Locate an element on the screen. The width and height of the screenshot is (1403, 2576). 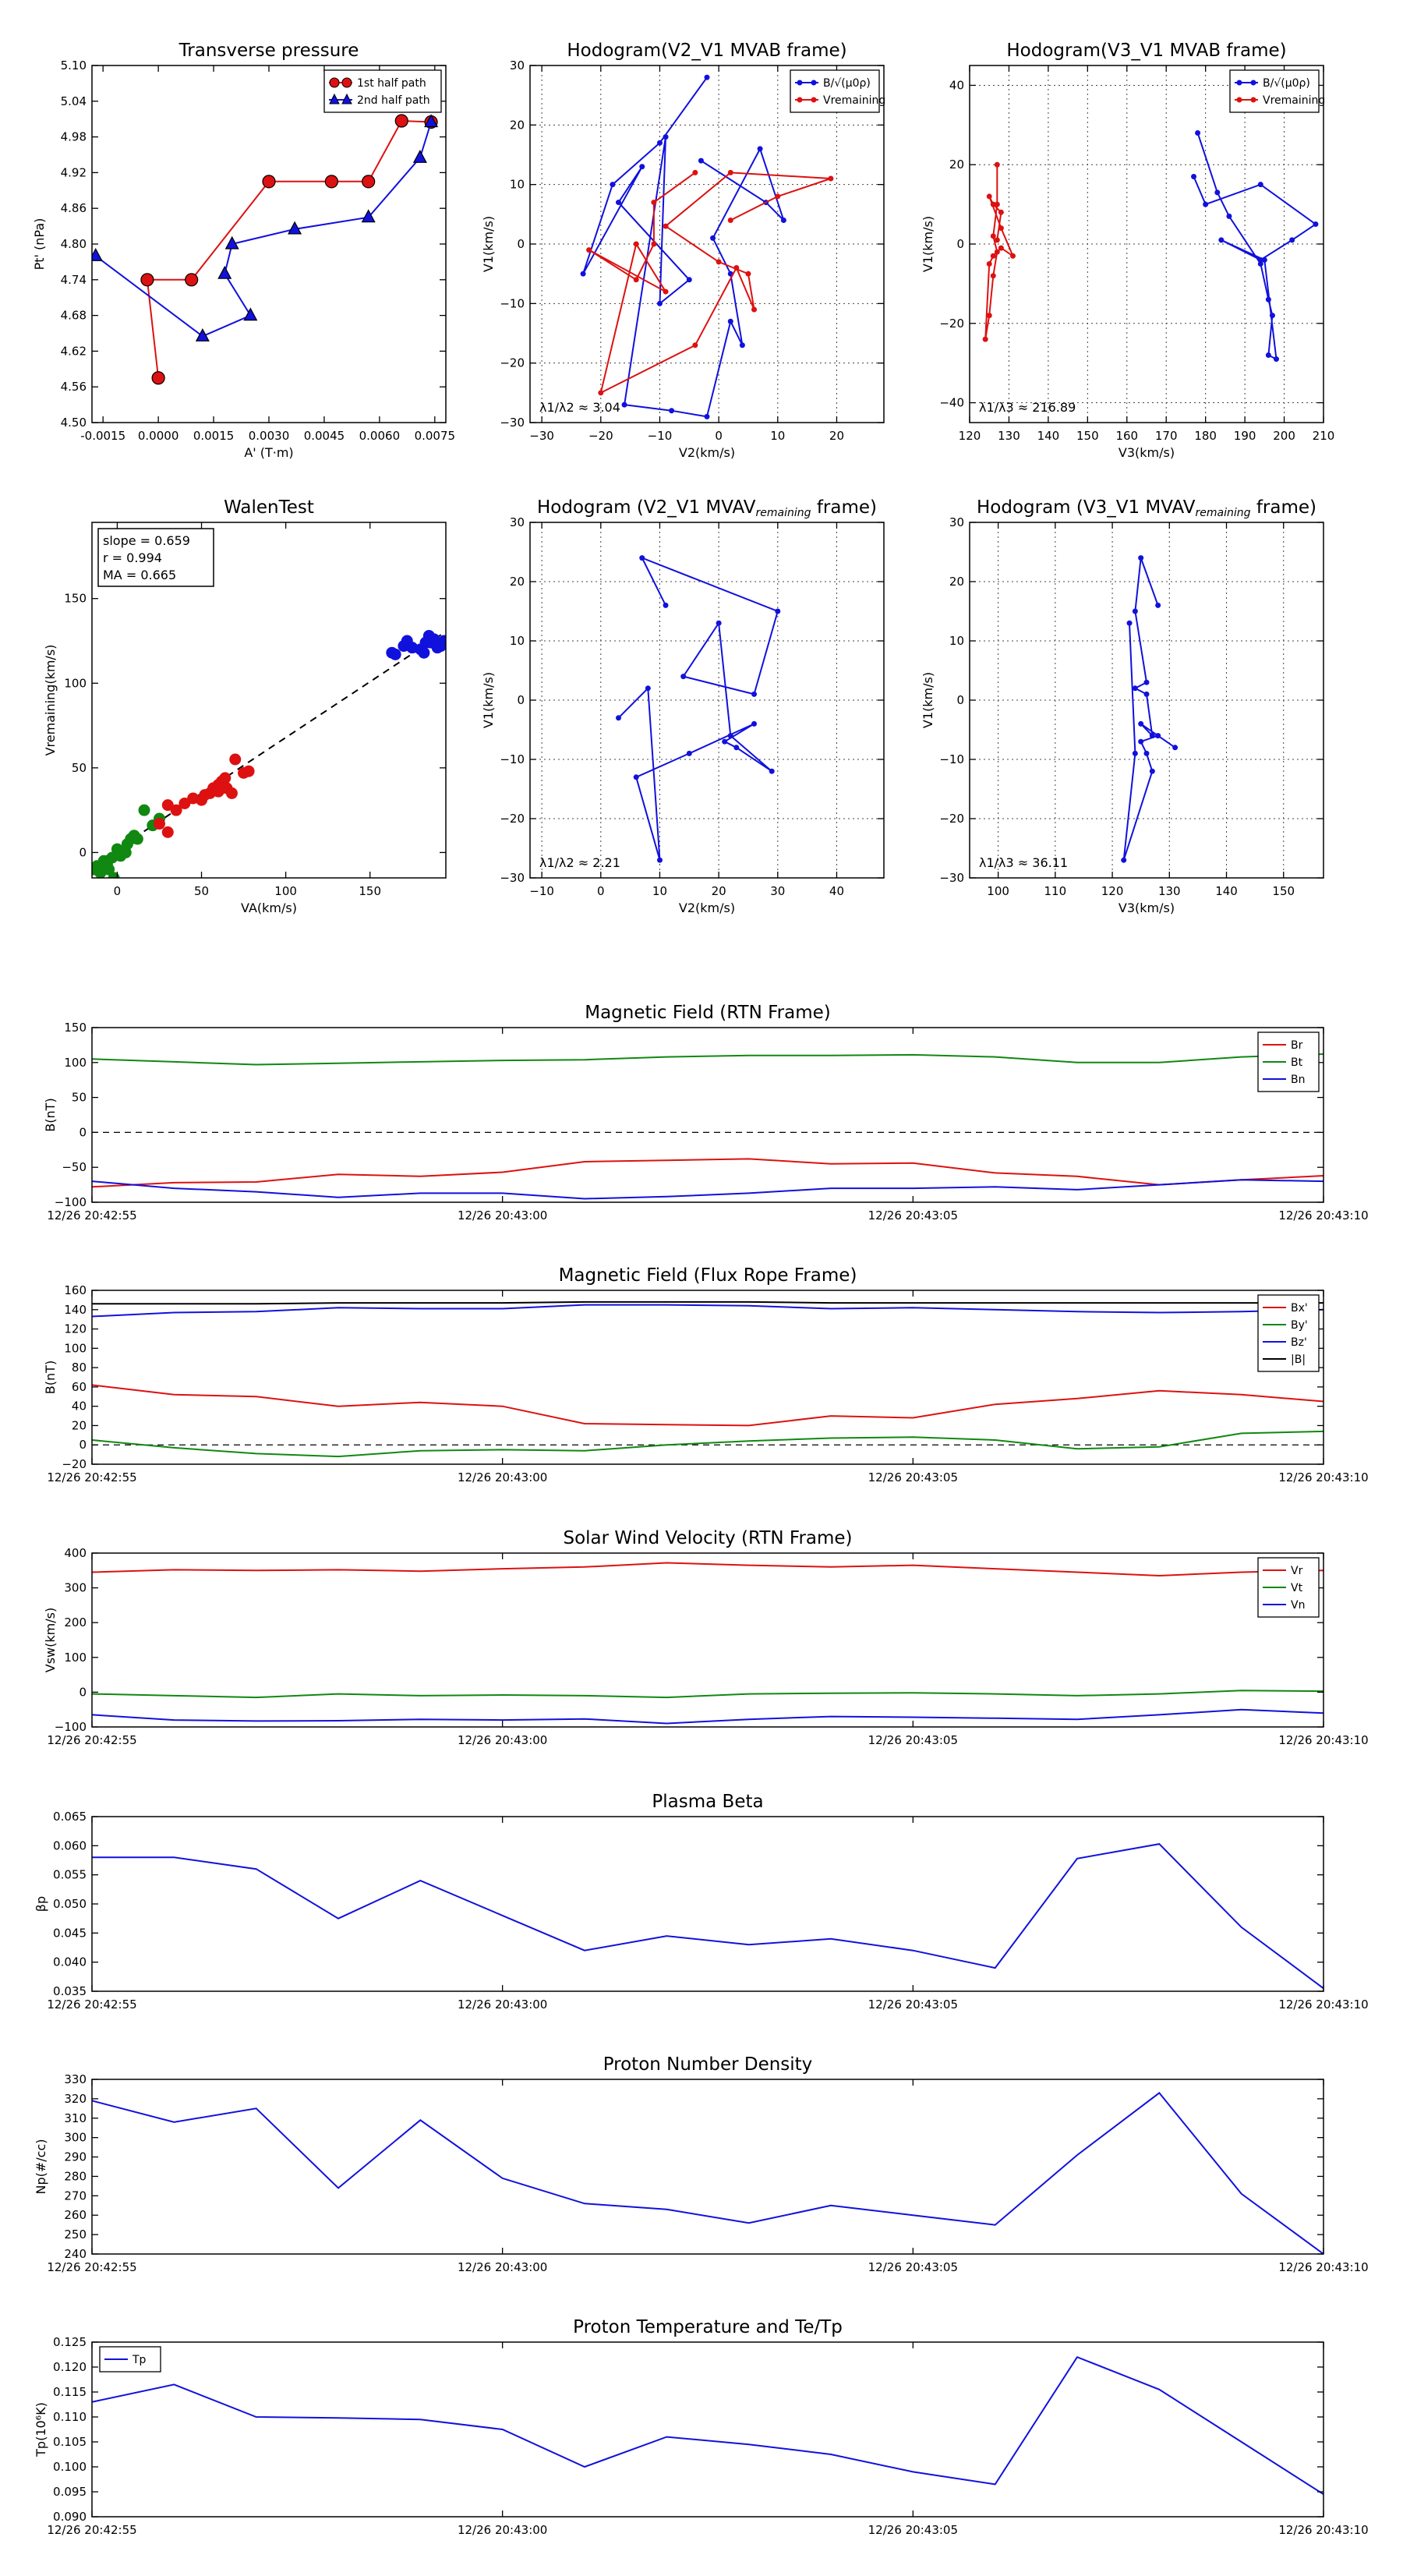
y-tick-label: 4.86 is located at coordinates (74, 208).